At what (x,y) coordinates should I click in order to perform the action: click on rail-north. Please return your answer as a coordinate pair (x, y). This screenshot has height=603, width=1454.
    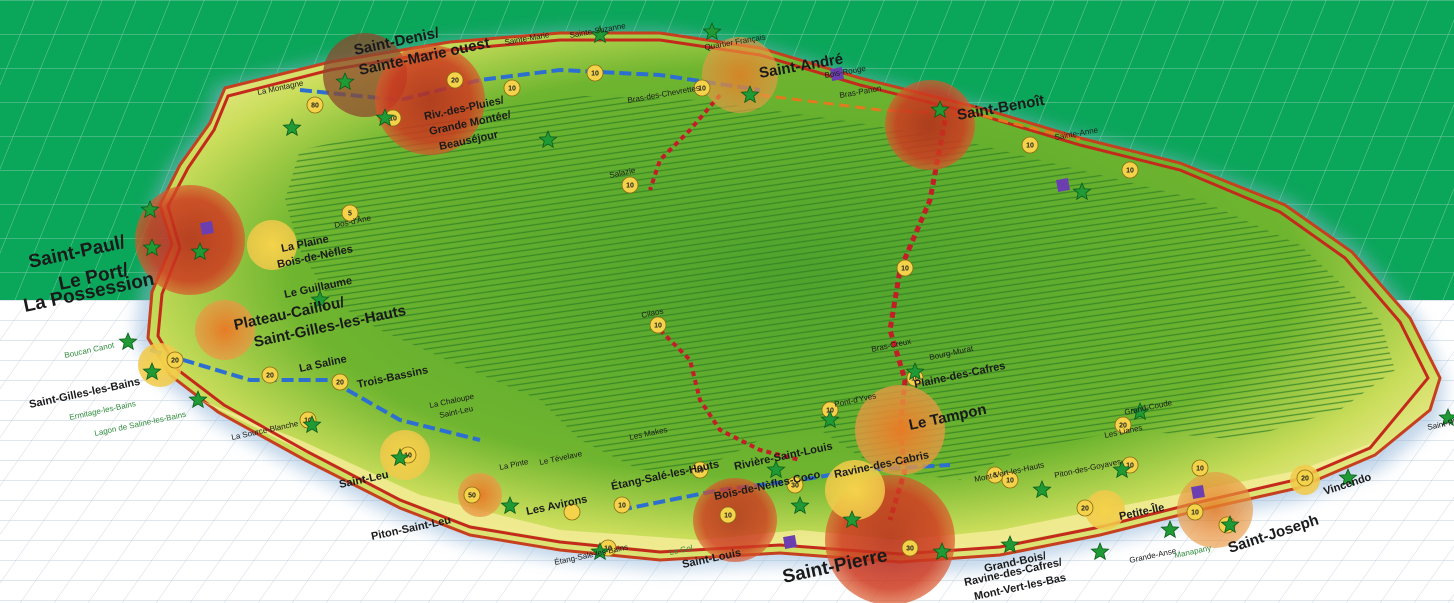
    Looking at the image, I should click on (685, 142).